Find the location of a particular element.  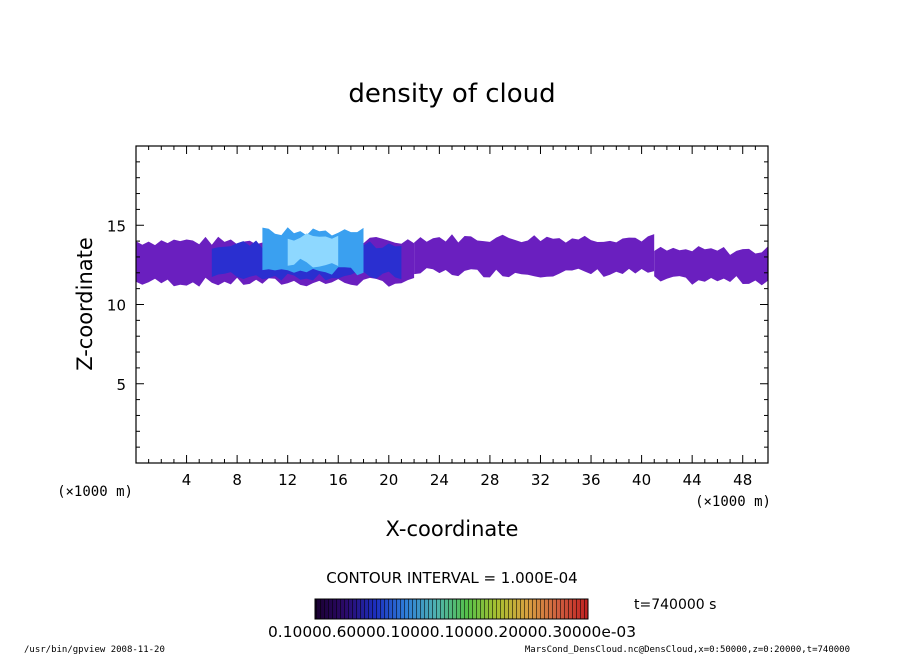

x-tick-label-12: 12 is located at coordinates (287, 480).